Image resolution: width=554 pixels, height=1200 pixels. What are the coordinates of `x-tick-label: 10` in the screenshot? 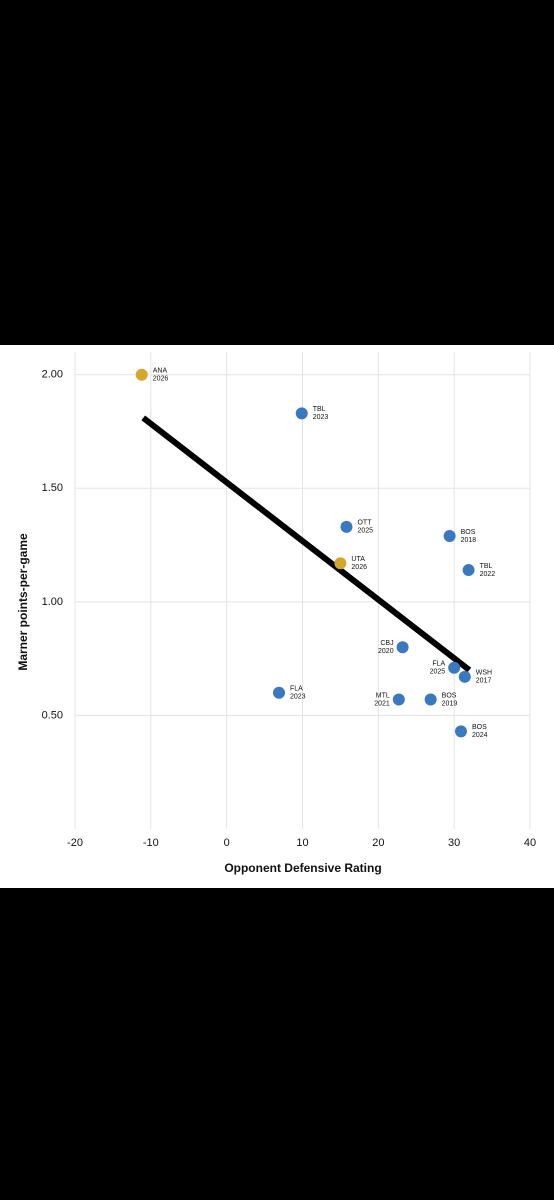 It's located at (302, 843).